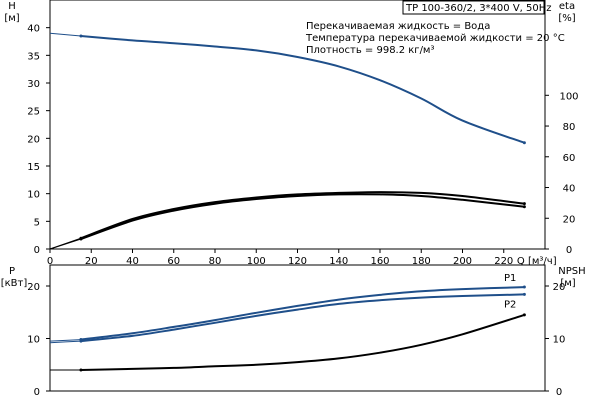 This screenshot has width=600, height=405. Describe the element at coordinates (11, 18) in the screenshot. I see `y-left-axis-unit: [м]` at that location.